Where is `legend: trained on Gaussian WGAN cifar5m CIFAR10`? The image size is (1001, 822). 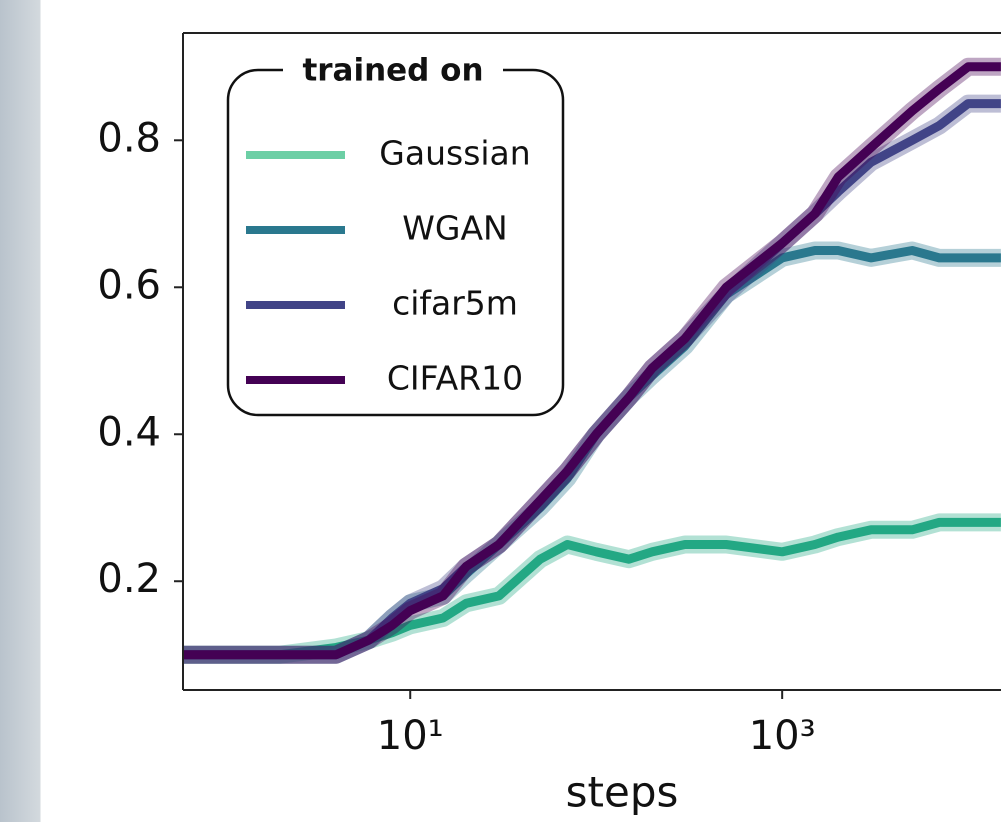
legend: trained on Gaussian WGAN cifar5m CIFAR10 is located at coordinates (395, 235).